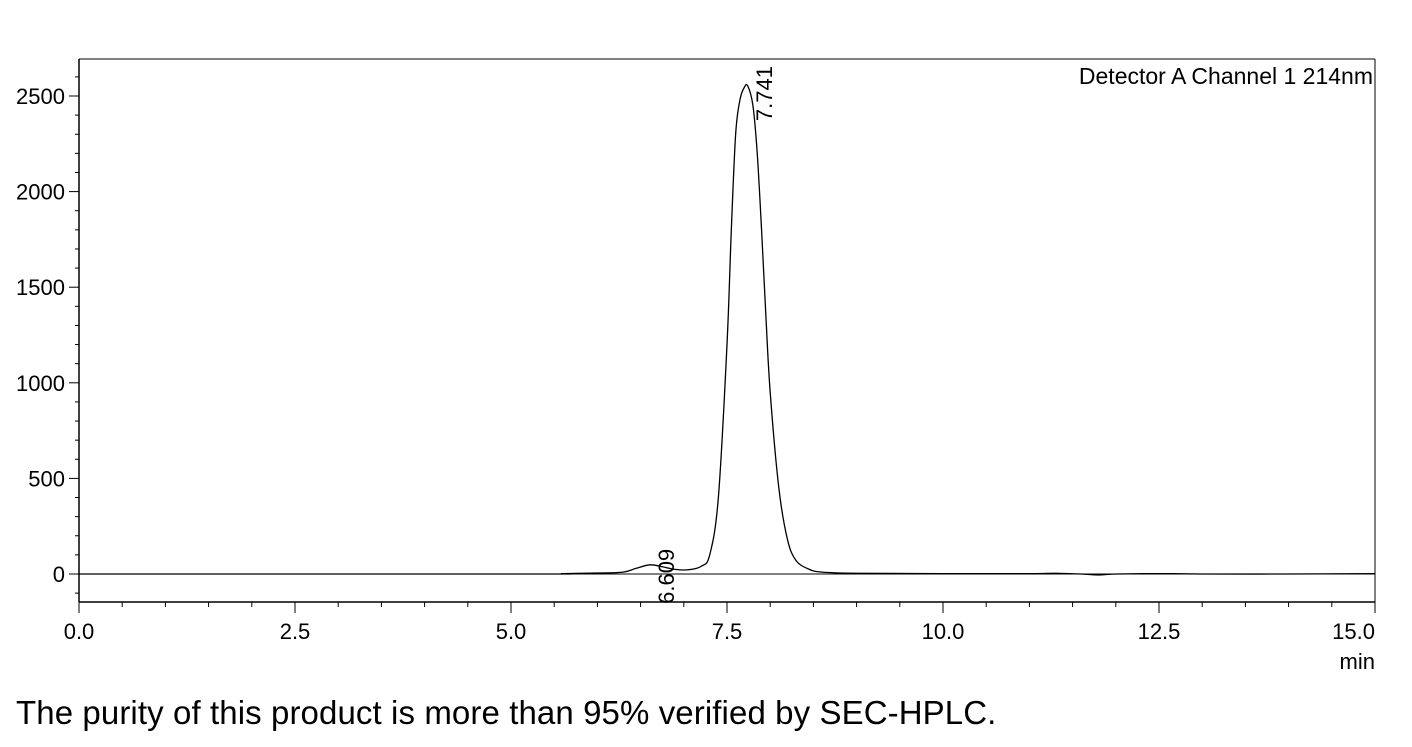  What do you see at coordinates (79, 631) in the screenshot?
I see `x-tick-label: 0.0` at bounding box center [79, 631].